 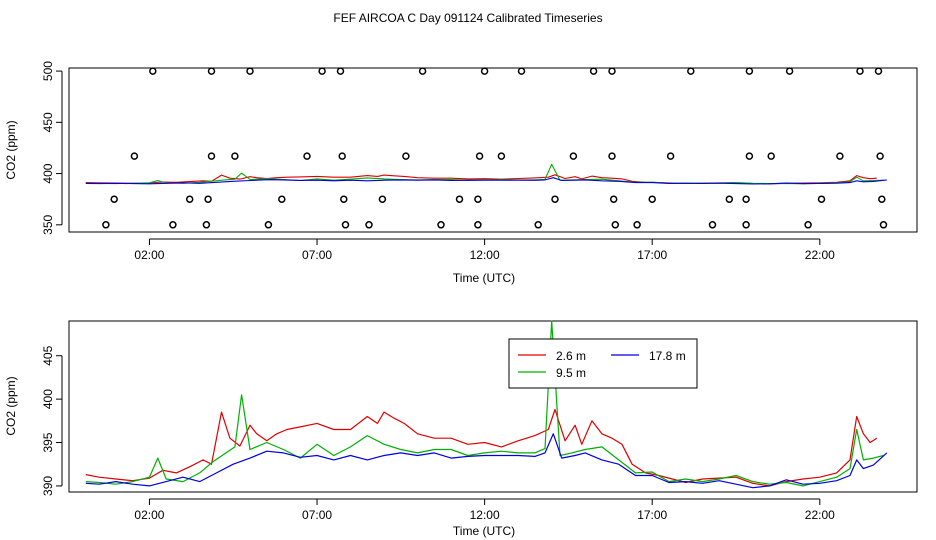 What do you see at coordinates (48, 224) in the screenshot?
I see `top-y-tick-label: 350` at bounding box center [48, 224].